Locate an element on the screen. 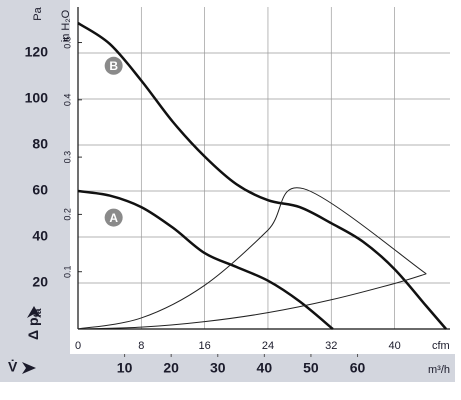 The width and height of the screenshot is (461, 400). x2-tick-label: 60 is located at coordinates (358, 368).